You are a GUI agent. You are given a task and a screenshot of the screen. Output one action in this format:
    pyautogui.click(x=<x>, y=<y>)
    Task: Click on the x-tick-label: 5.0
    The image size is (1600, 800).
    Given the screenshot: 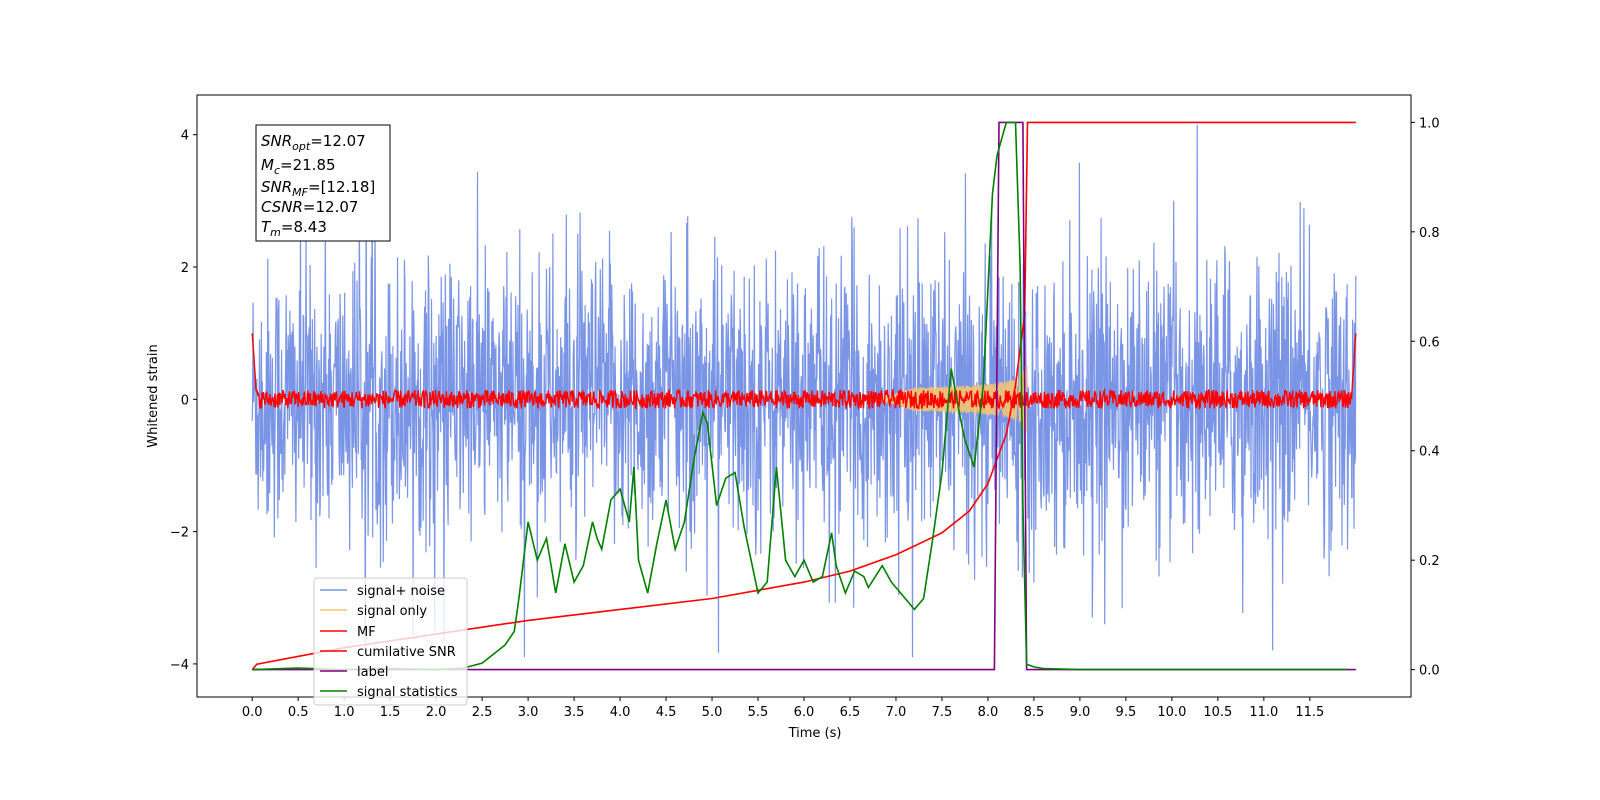 What is the action you would take?
    pyautogui.click(x=712, y=712)
    